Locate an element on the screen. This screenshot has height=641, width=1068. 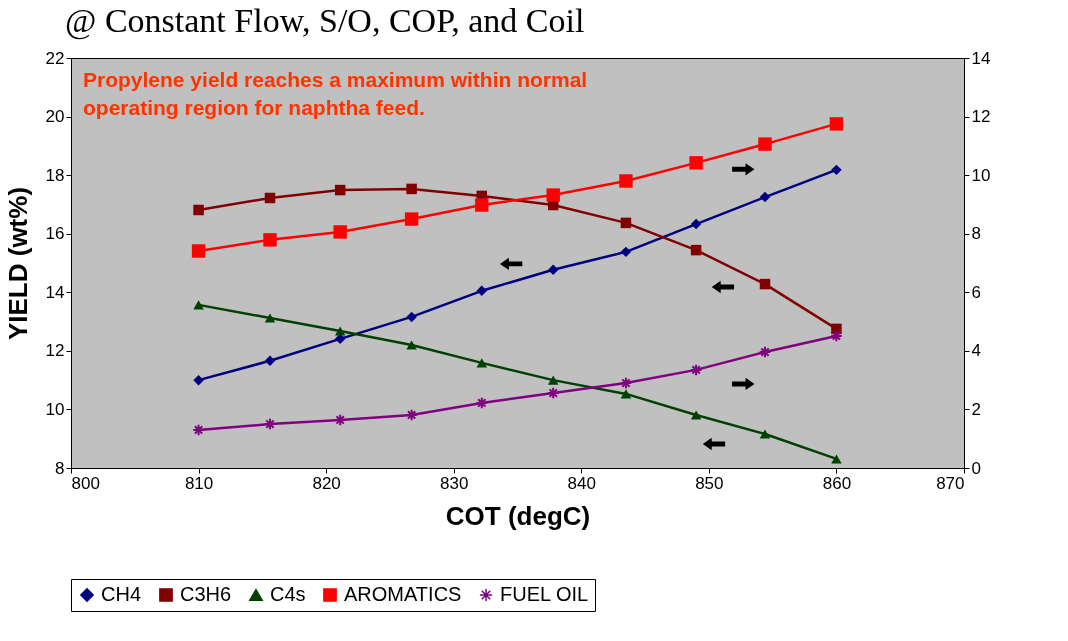
legend-label: C3H6 is located at coordinates (206, 594).